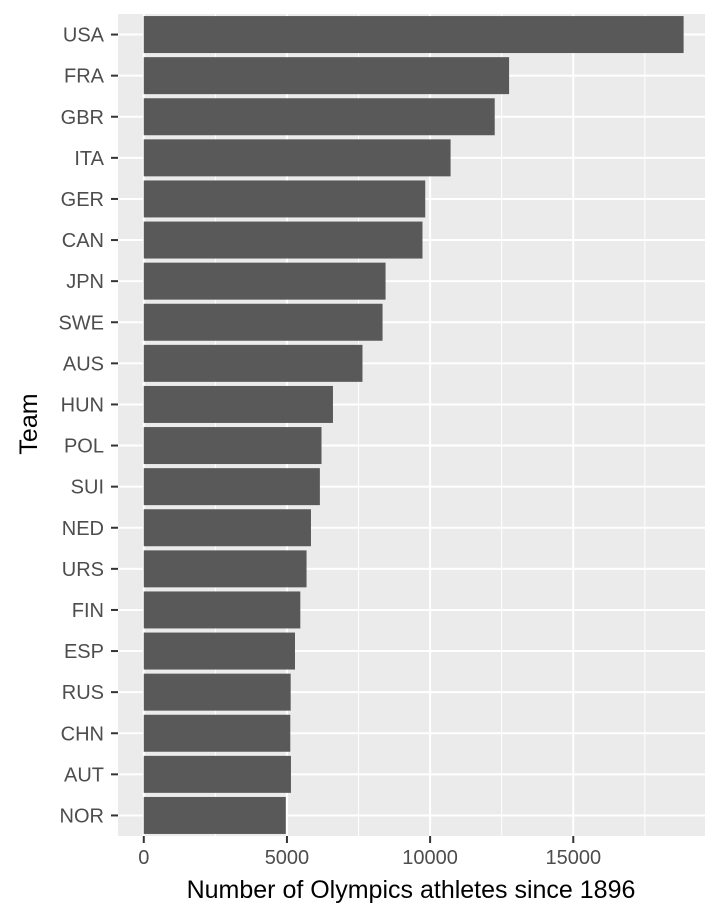 The image size is (720, 921). What do you see at coordinates (238, 404) in the screenshot?
I see `bar-hun` at bounding box center [238, 404].